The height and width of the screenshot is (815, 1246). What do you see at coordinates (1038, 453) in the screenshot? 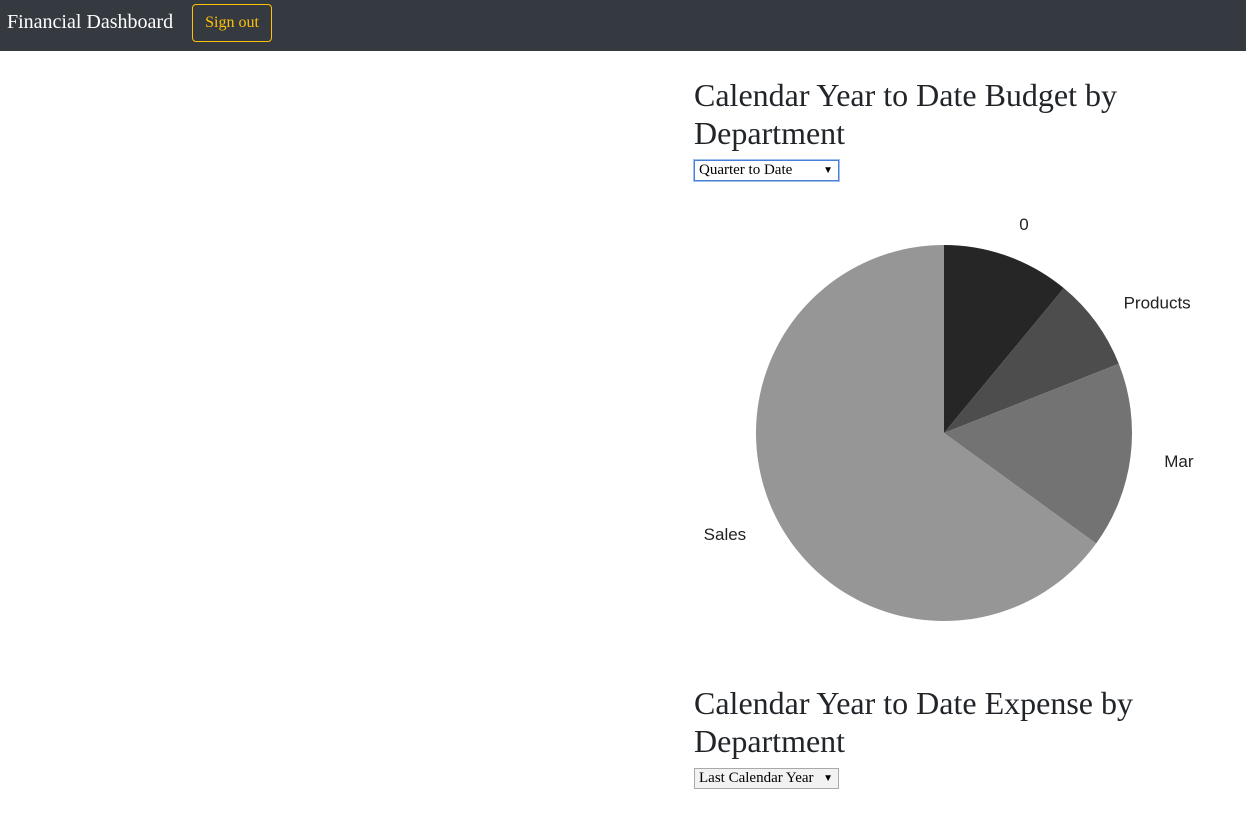
I see `pie-slice-marketing` at bounding box center [1038, 453].